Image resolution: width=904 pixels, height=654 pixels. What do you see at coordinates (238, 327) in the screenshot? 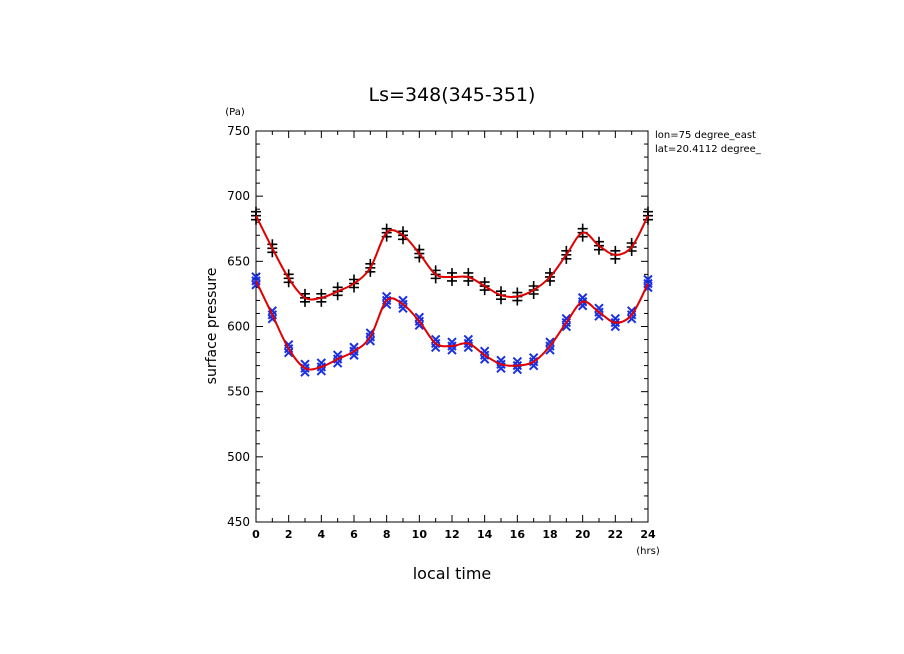
I see `y-tick-label: 600` at bounding box center [238, 327].